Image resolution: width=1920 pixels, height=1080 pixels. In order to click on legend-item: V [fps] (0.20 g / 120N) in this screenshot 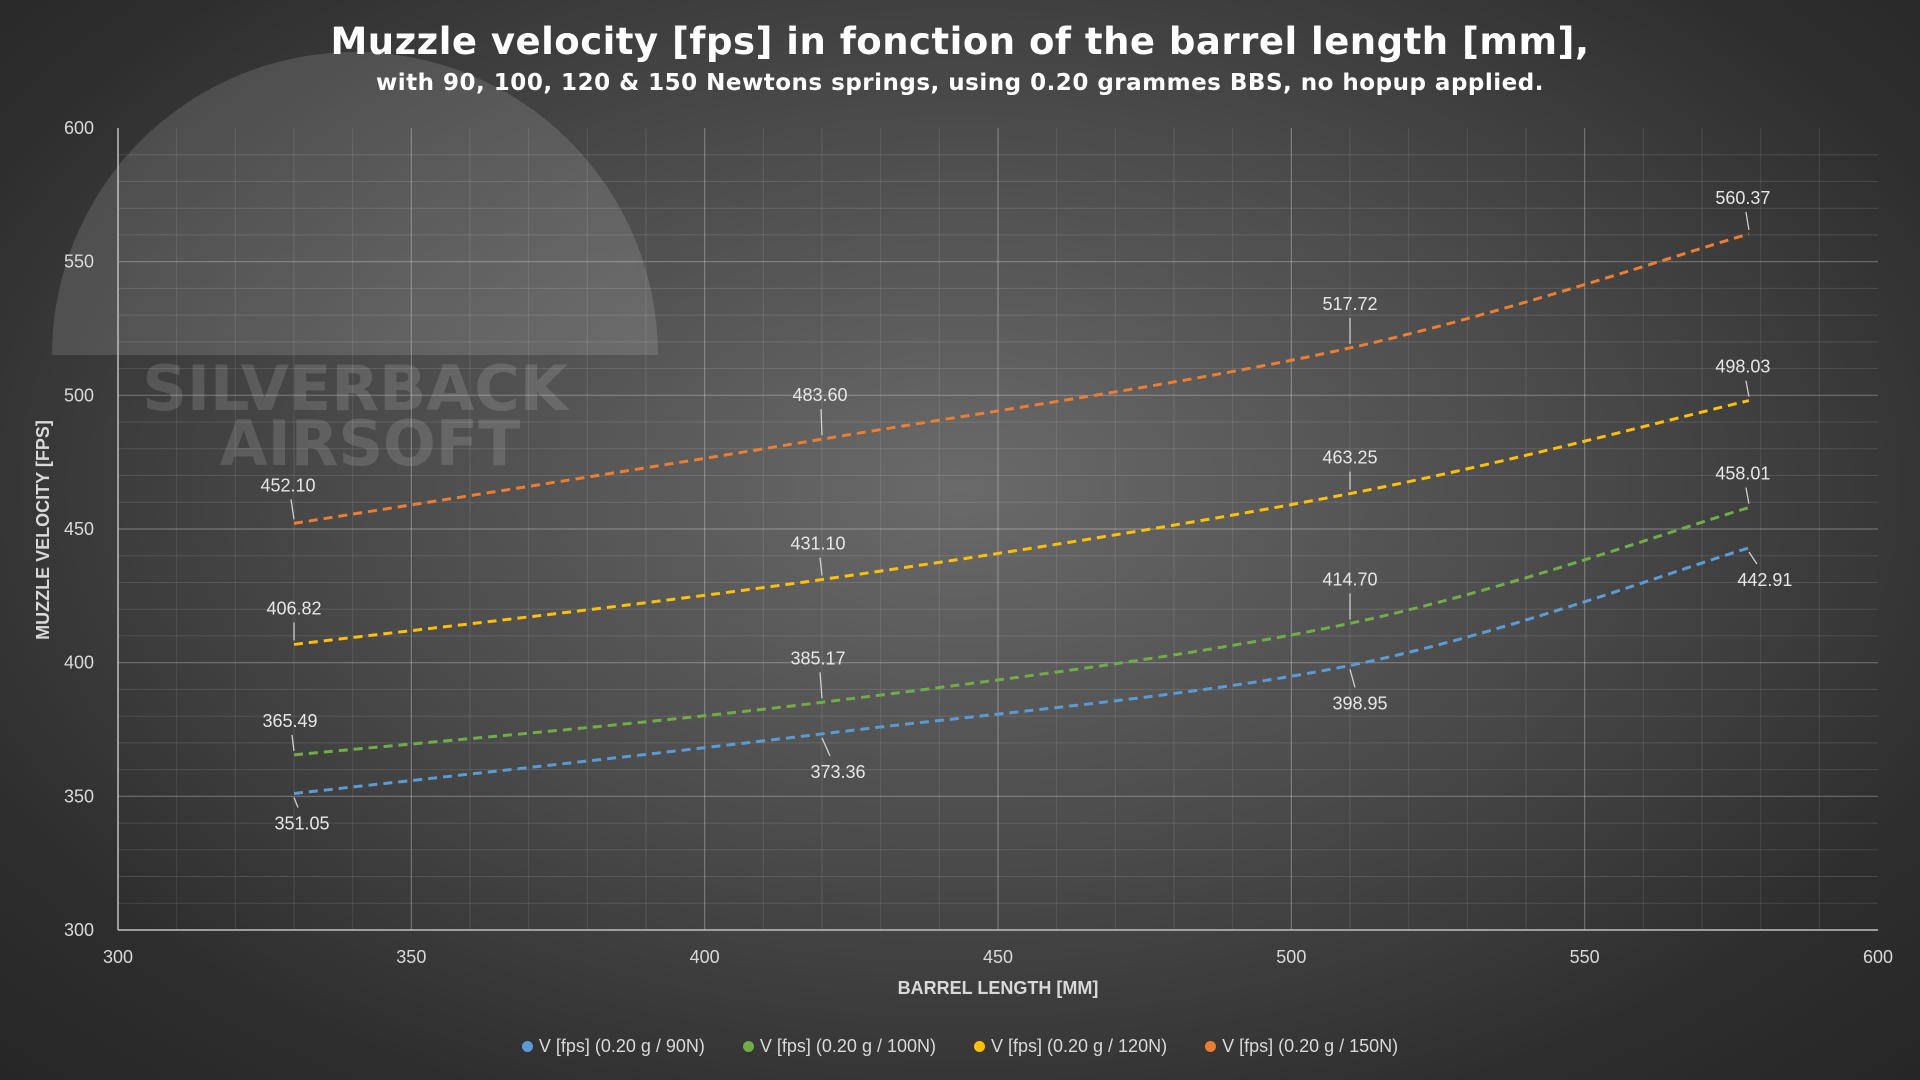, I will do `click(1070, 1046)`.